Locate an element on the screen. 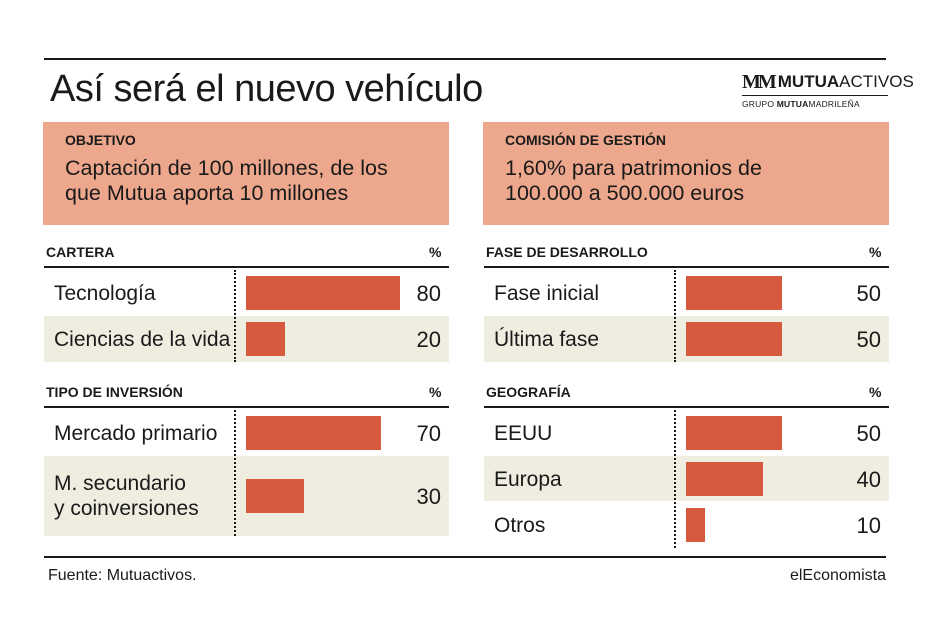 The width and height of the screenshot is (930, 618). mutuactivos-logo: MM MUTUAACTIVOS GRUPO MUTUAMADRILEÑA is located at coordinates (828, 90).